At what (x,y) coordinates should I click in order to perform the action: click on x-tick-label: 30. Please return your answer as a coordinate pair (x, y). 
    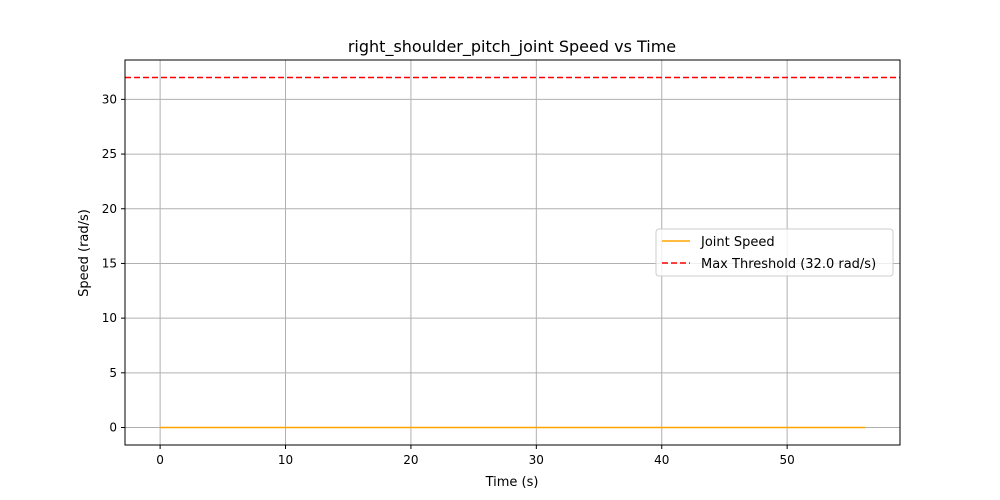
    Looking at the image, I should click on (536, 460).